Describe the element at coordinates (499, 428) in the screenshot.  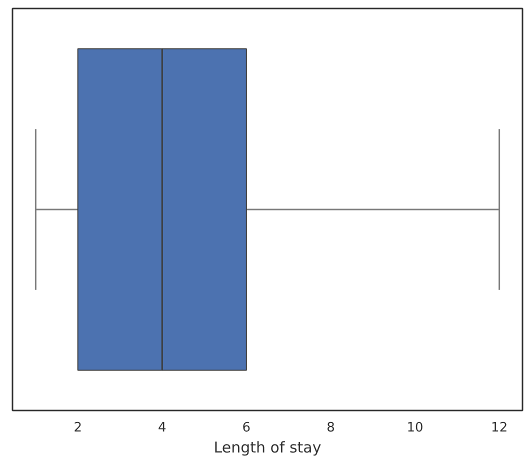
I see `x-tick-label: 12` at that location.